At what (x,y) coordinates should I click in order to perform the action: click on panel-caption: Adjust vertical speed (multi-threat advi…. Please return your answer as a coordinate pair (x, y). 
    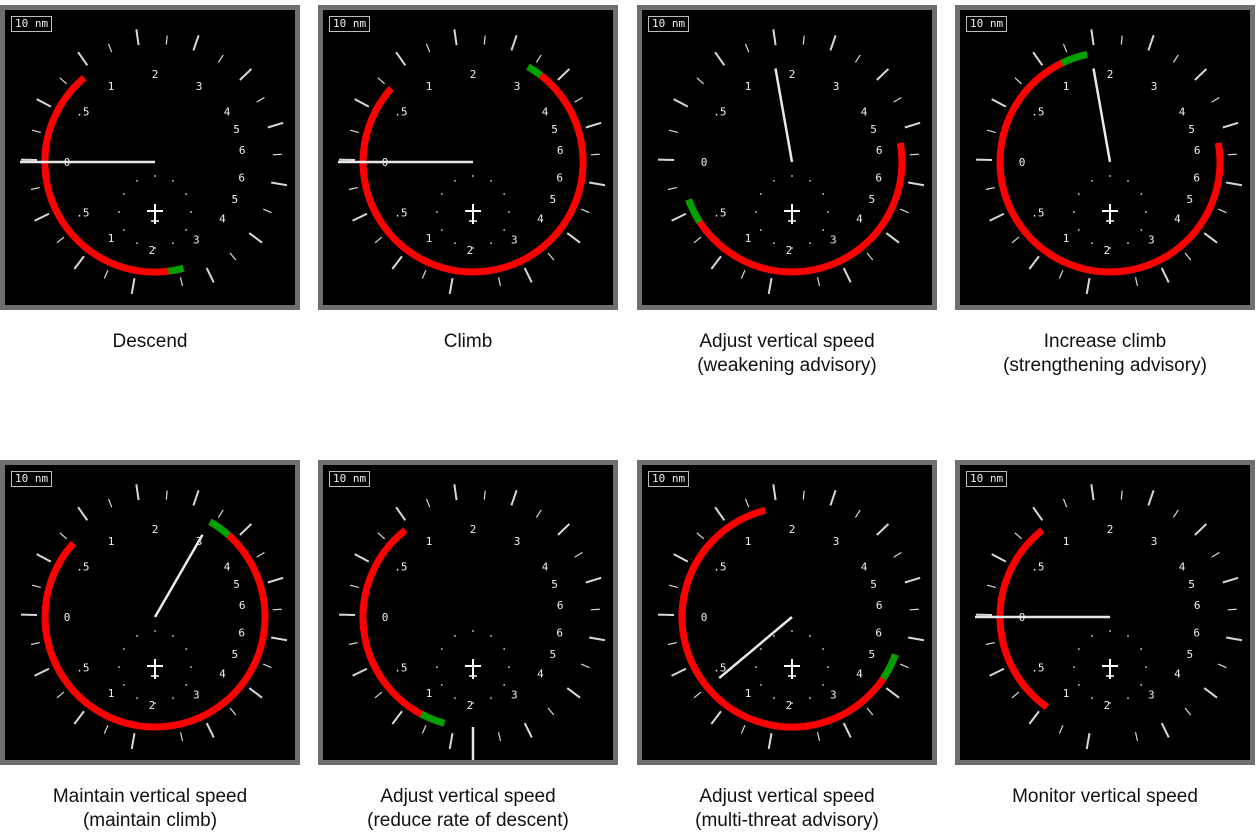
    Looking at the image, I should click on (787, 809).